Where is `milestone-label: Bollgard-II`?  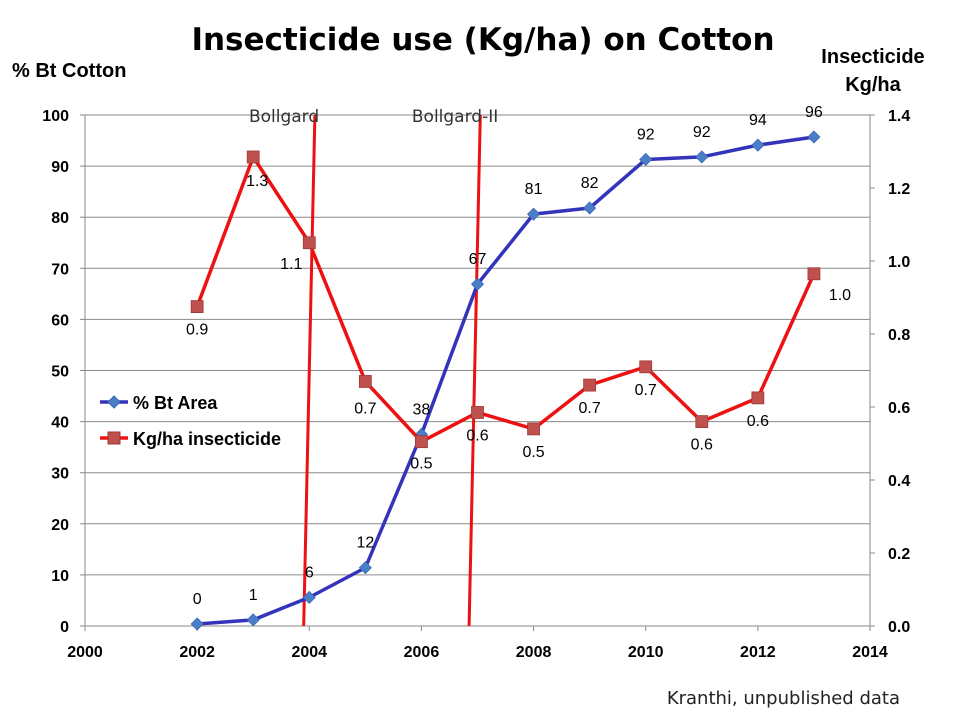 milestone-label: Bollgard-II is located at coordinates (455, 117).